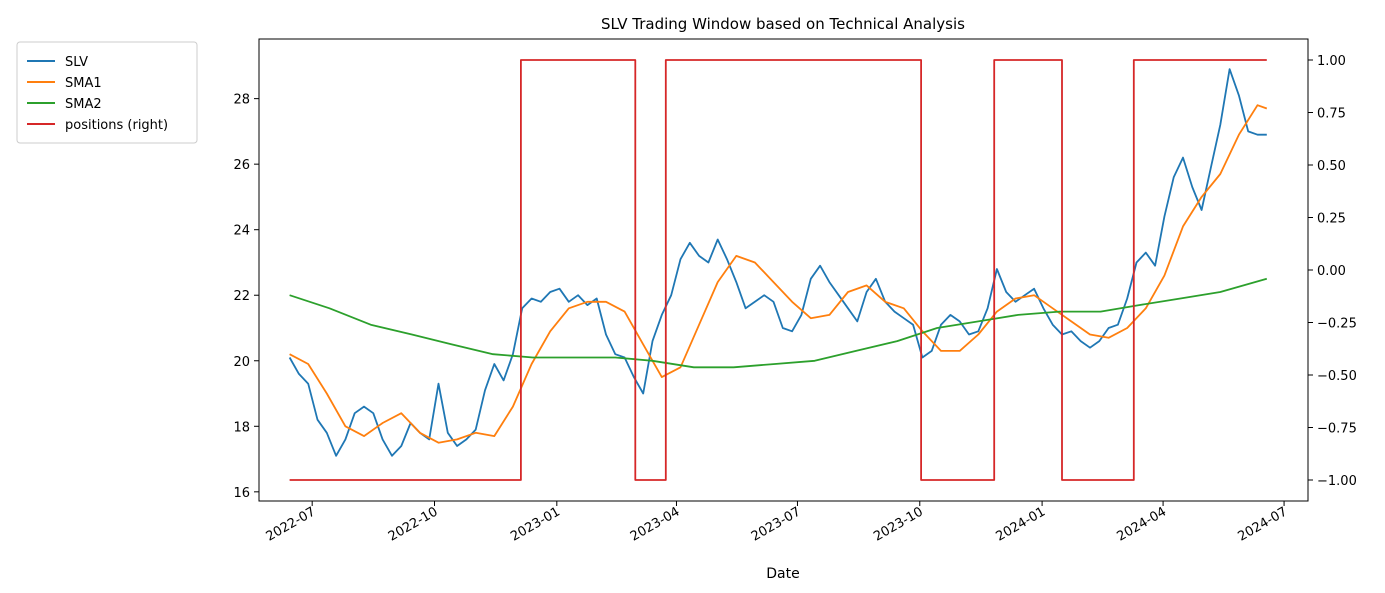  I want to click on left-tick-label: 20, so click(241, 362).